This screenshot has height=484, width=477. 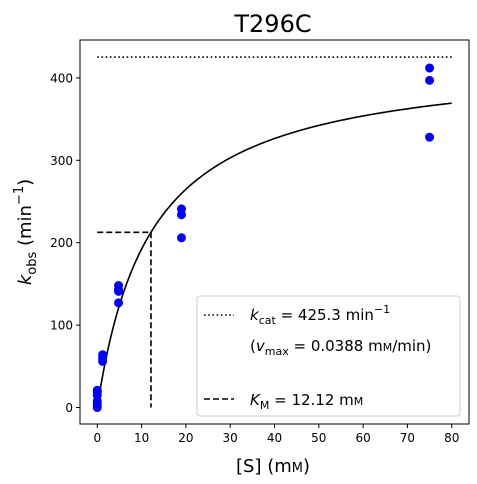 What do you see at coordinates (306, 401) in the screenshot?
I see `legend-km-label: KM = 12.12 mm` at bounding box center [306, 401].